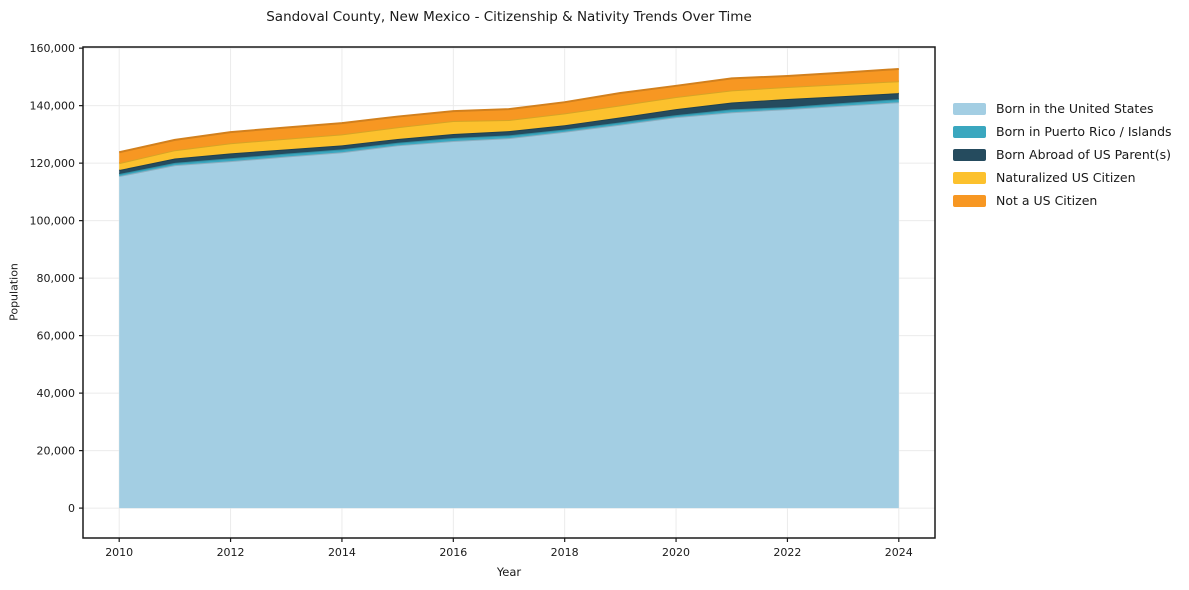 The image size is (1189, 590). What do you see at coordinates (509, 572) in the screenshot?
I see `x-axis-label: Year` at bounding box center [509, 572].